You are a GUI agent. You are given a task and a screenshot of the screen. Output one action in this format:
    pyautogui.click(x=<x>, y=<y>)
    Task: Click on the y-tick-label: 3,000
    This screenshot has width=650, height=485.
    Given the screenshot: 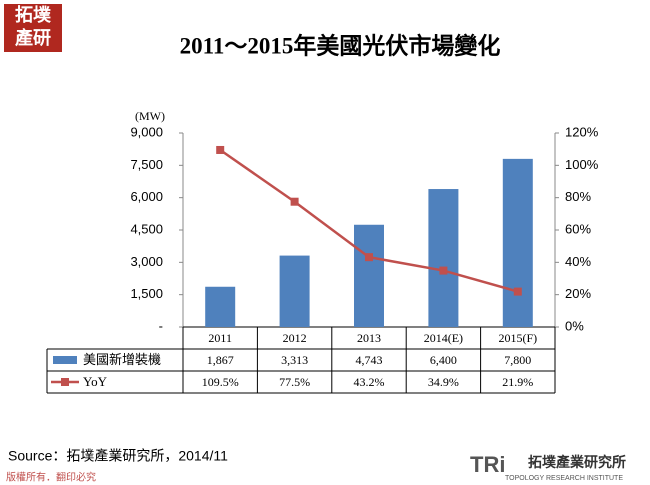 What is the action you would take?
    pyautogui.click(x=146, y=261)
    